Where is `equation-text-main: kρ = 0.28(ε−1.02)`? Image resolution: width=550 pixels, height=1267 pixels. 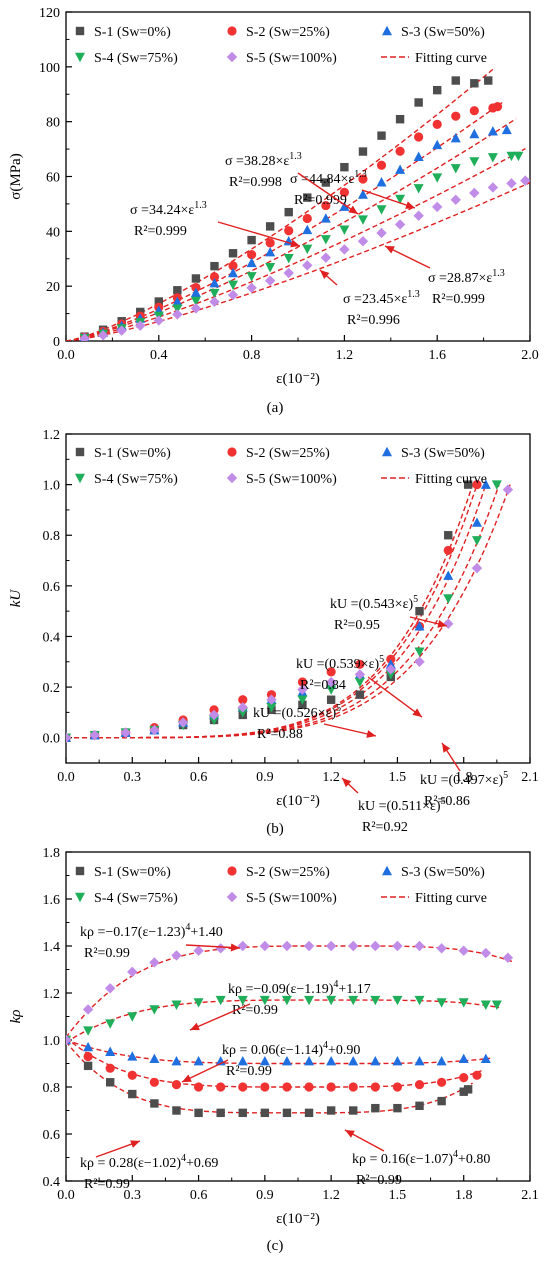 equation-text-main: kρ = 0.28(ε−1.02) is located at coordinates (130, 1163).